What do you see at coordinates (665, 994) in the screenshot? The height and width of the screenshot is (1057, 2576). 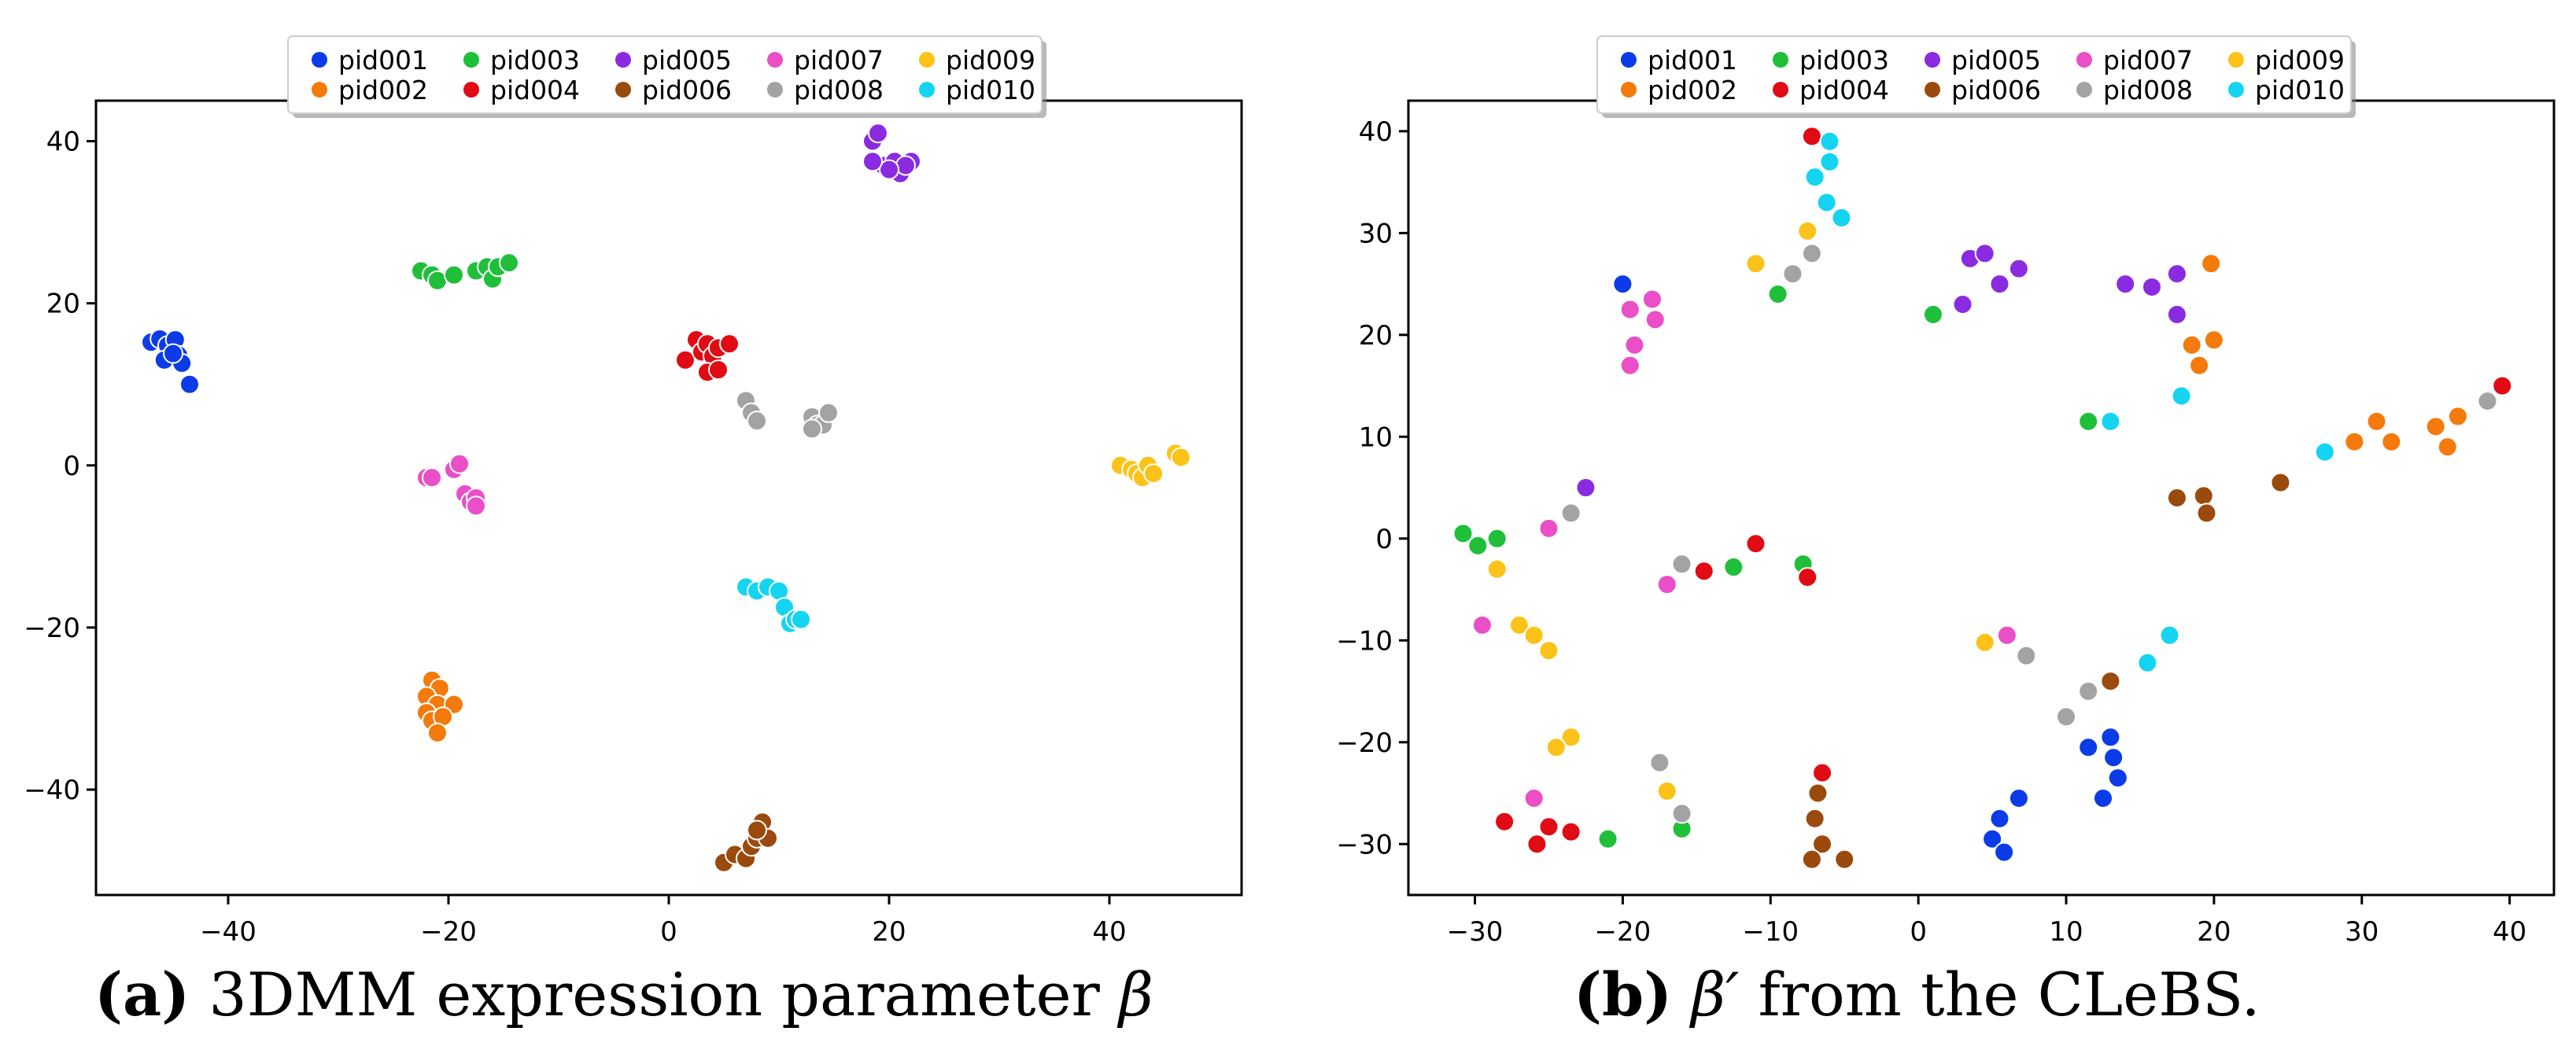 I see `caption-a-text: 3DMM expression parameter` at bounding box center [665, 994].